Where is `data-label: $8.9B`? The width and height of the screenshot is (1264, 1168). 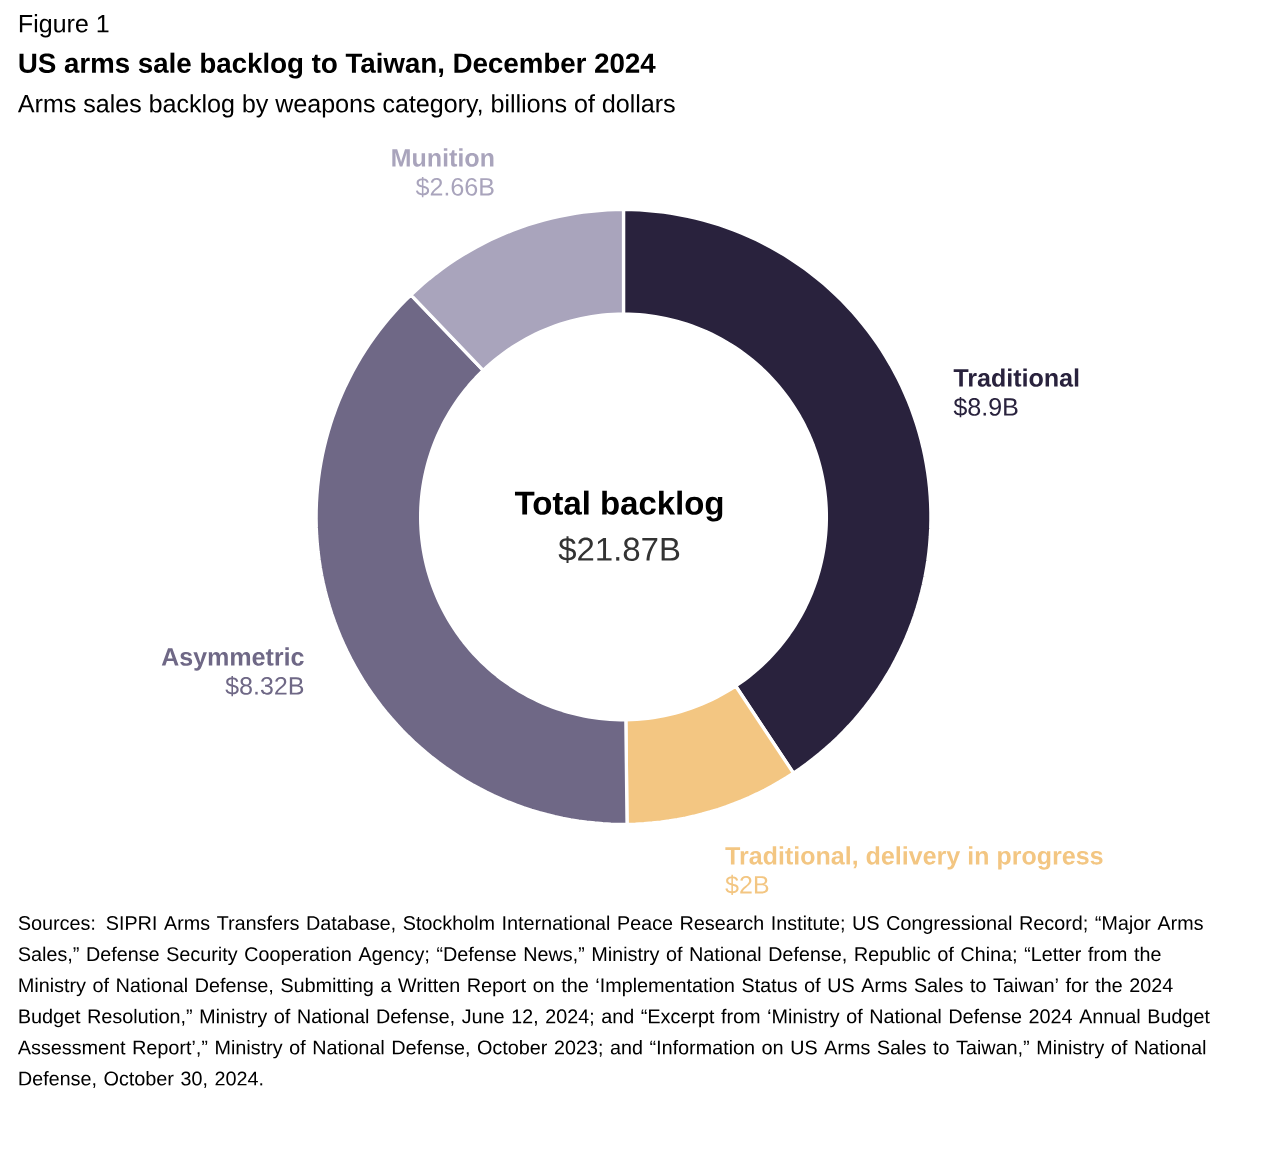
data-label: $8.9B is located at coordinates (985, 407).